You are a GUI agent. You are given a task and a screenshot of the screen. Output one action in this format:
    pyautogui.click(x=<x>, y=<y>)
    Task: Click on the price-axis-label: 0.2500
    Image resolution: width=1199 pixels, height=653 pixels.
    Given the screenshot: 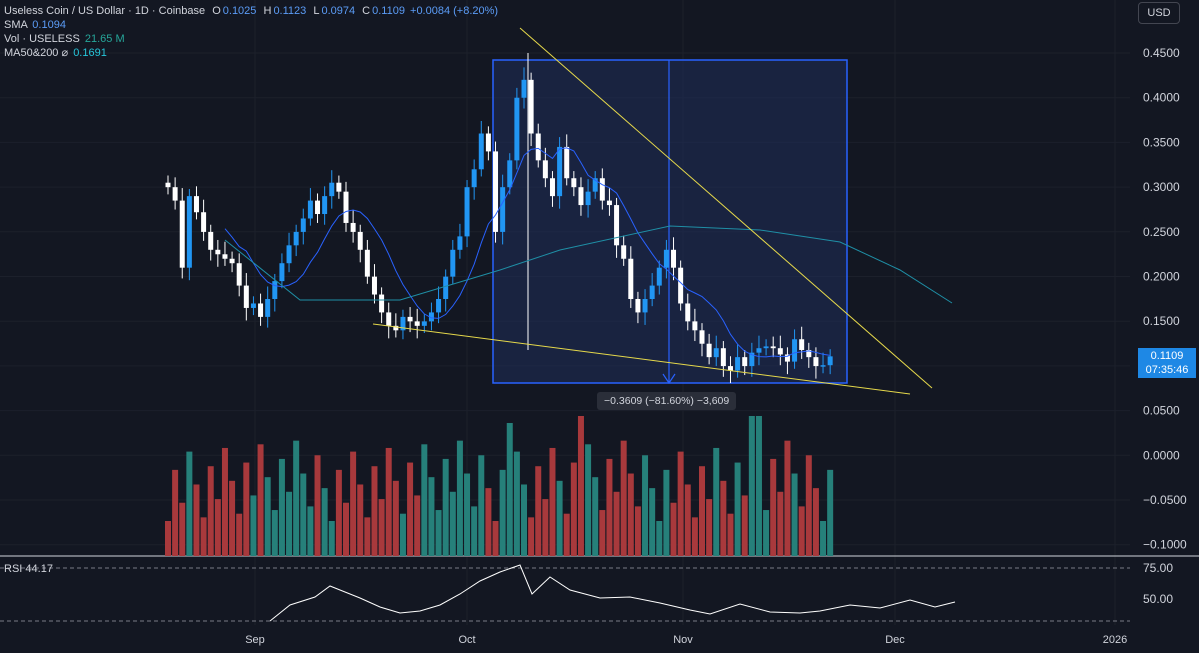 What is the action you would take?
    pyautogui.click(x=1161, y=232)
    